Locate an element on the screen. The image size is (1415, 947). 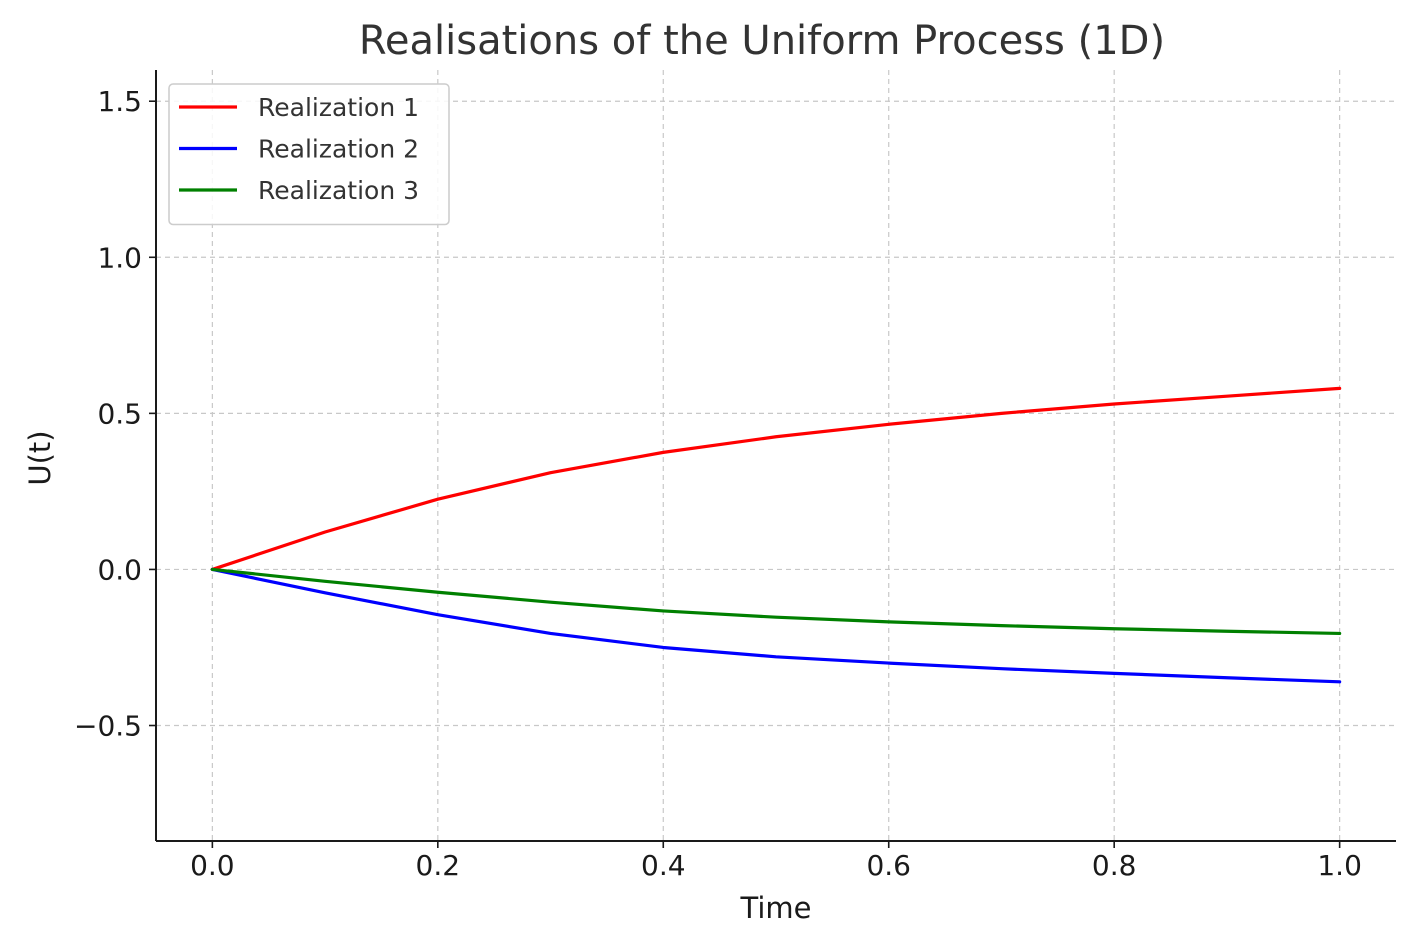
y-axis-ticks: −0.5 0.0 0.5 1.0 1.5 is located at coordinates (115, 414).